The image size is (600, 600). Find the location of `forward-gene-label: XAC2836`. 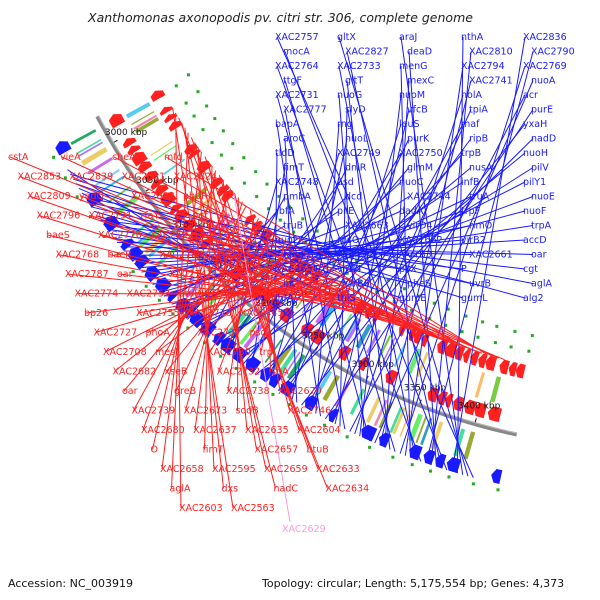

forward-gene-label: XAC2836 is located at coordinates (545, 37).